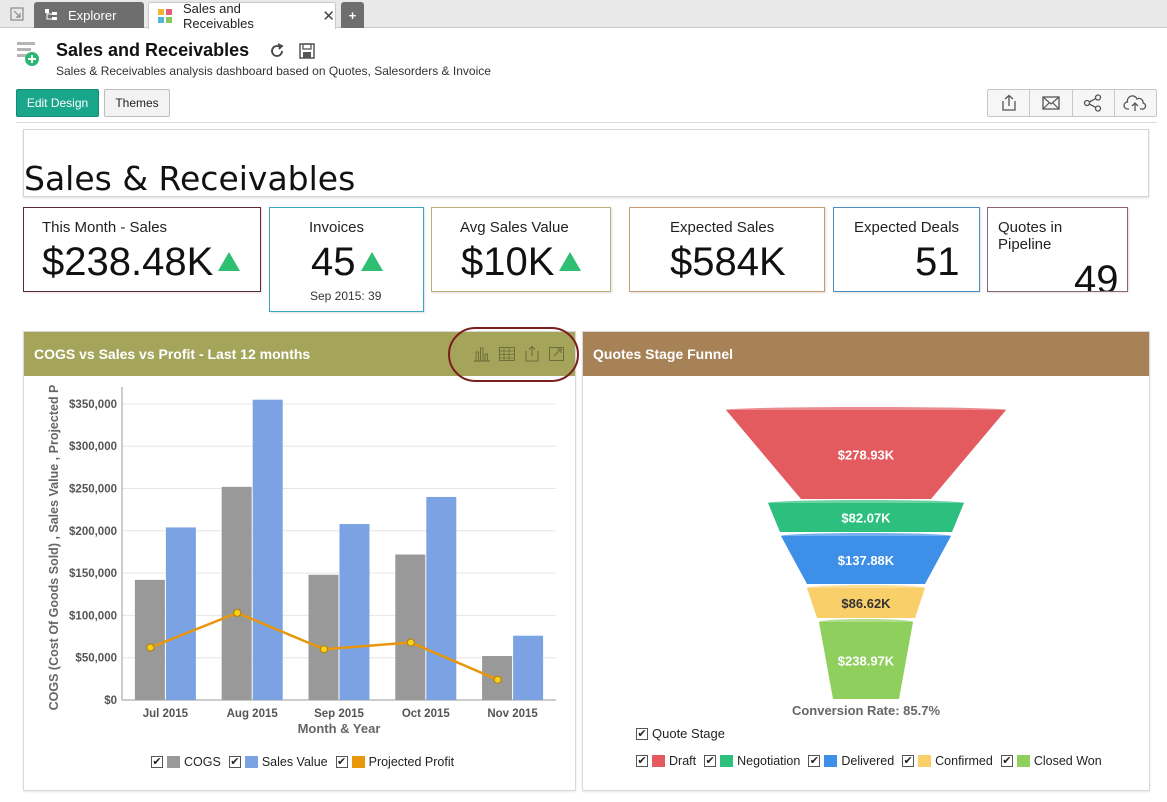  I want to click on highlight-annotation, so click(513, 354).